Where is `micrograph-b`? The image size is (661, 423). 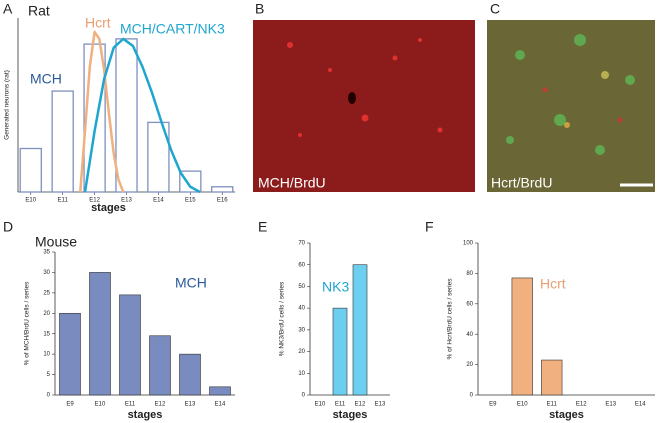 micrograph-b is located at coordinates (364, 106).